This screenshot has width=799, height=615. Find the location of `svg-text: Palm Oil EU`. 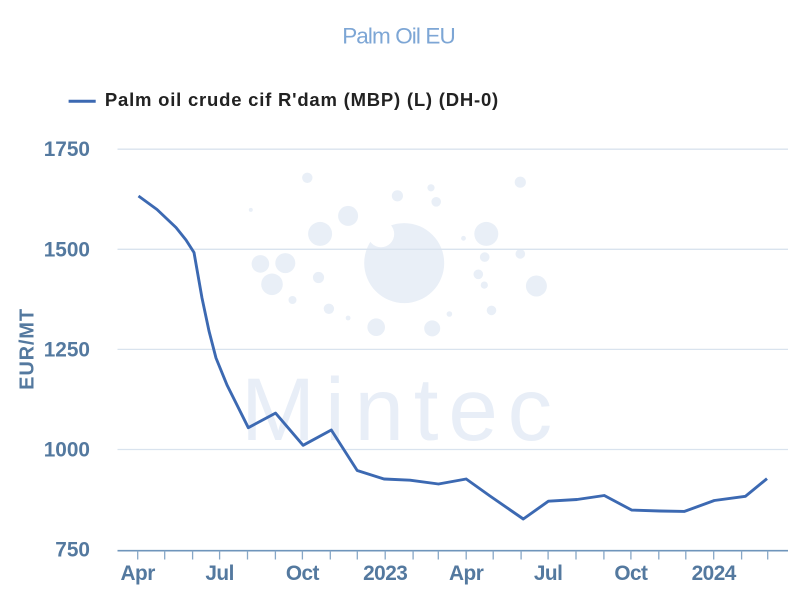

svg-text: Palm Oil EU is located at coordinates (398, 36).